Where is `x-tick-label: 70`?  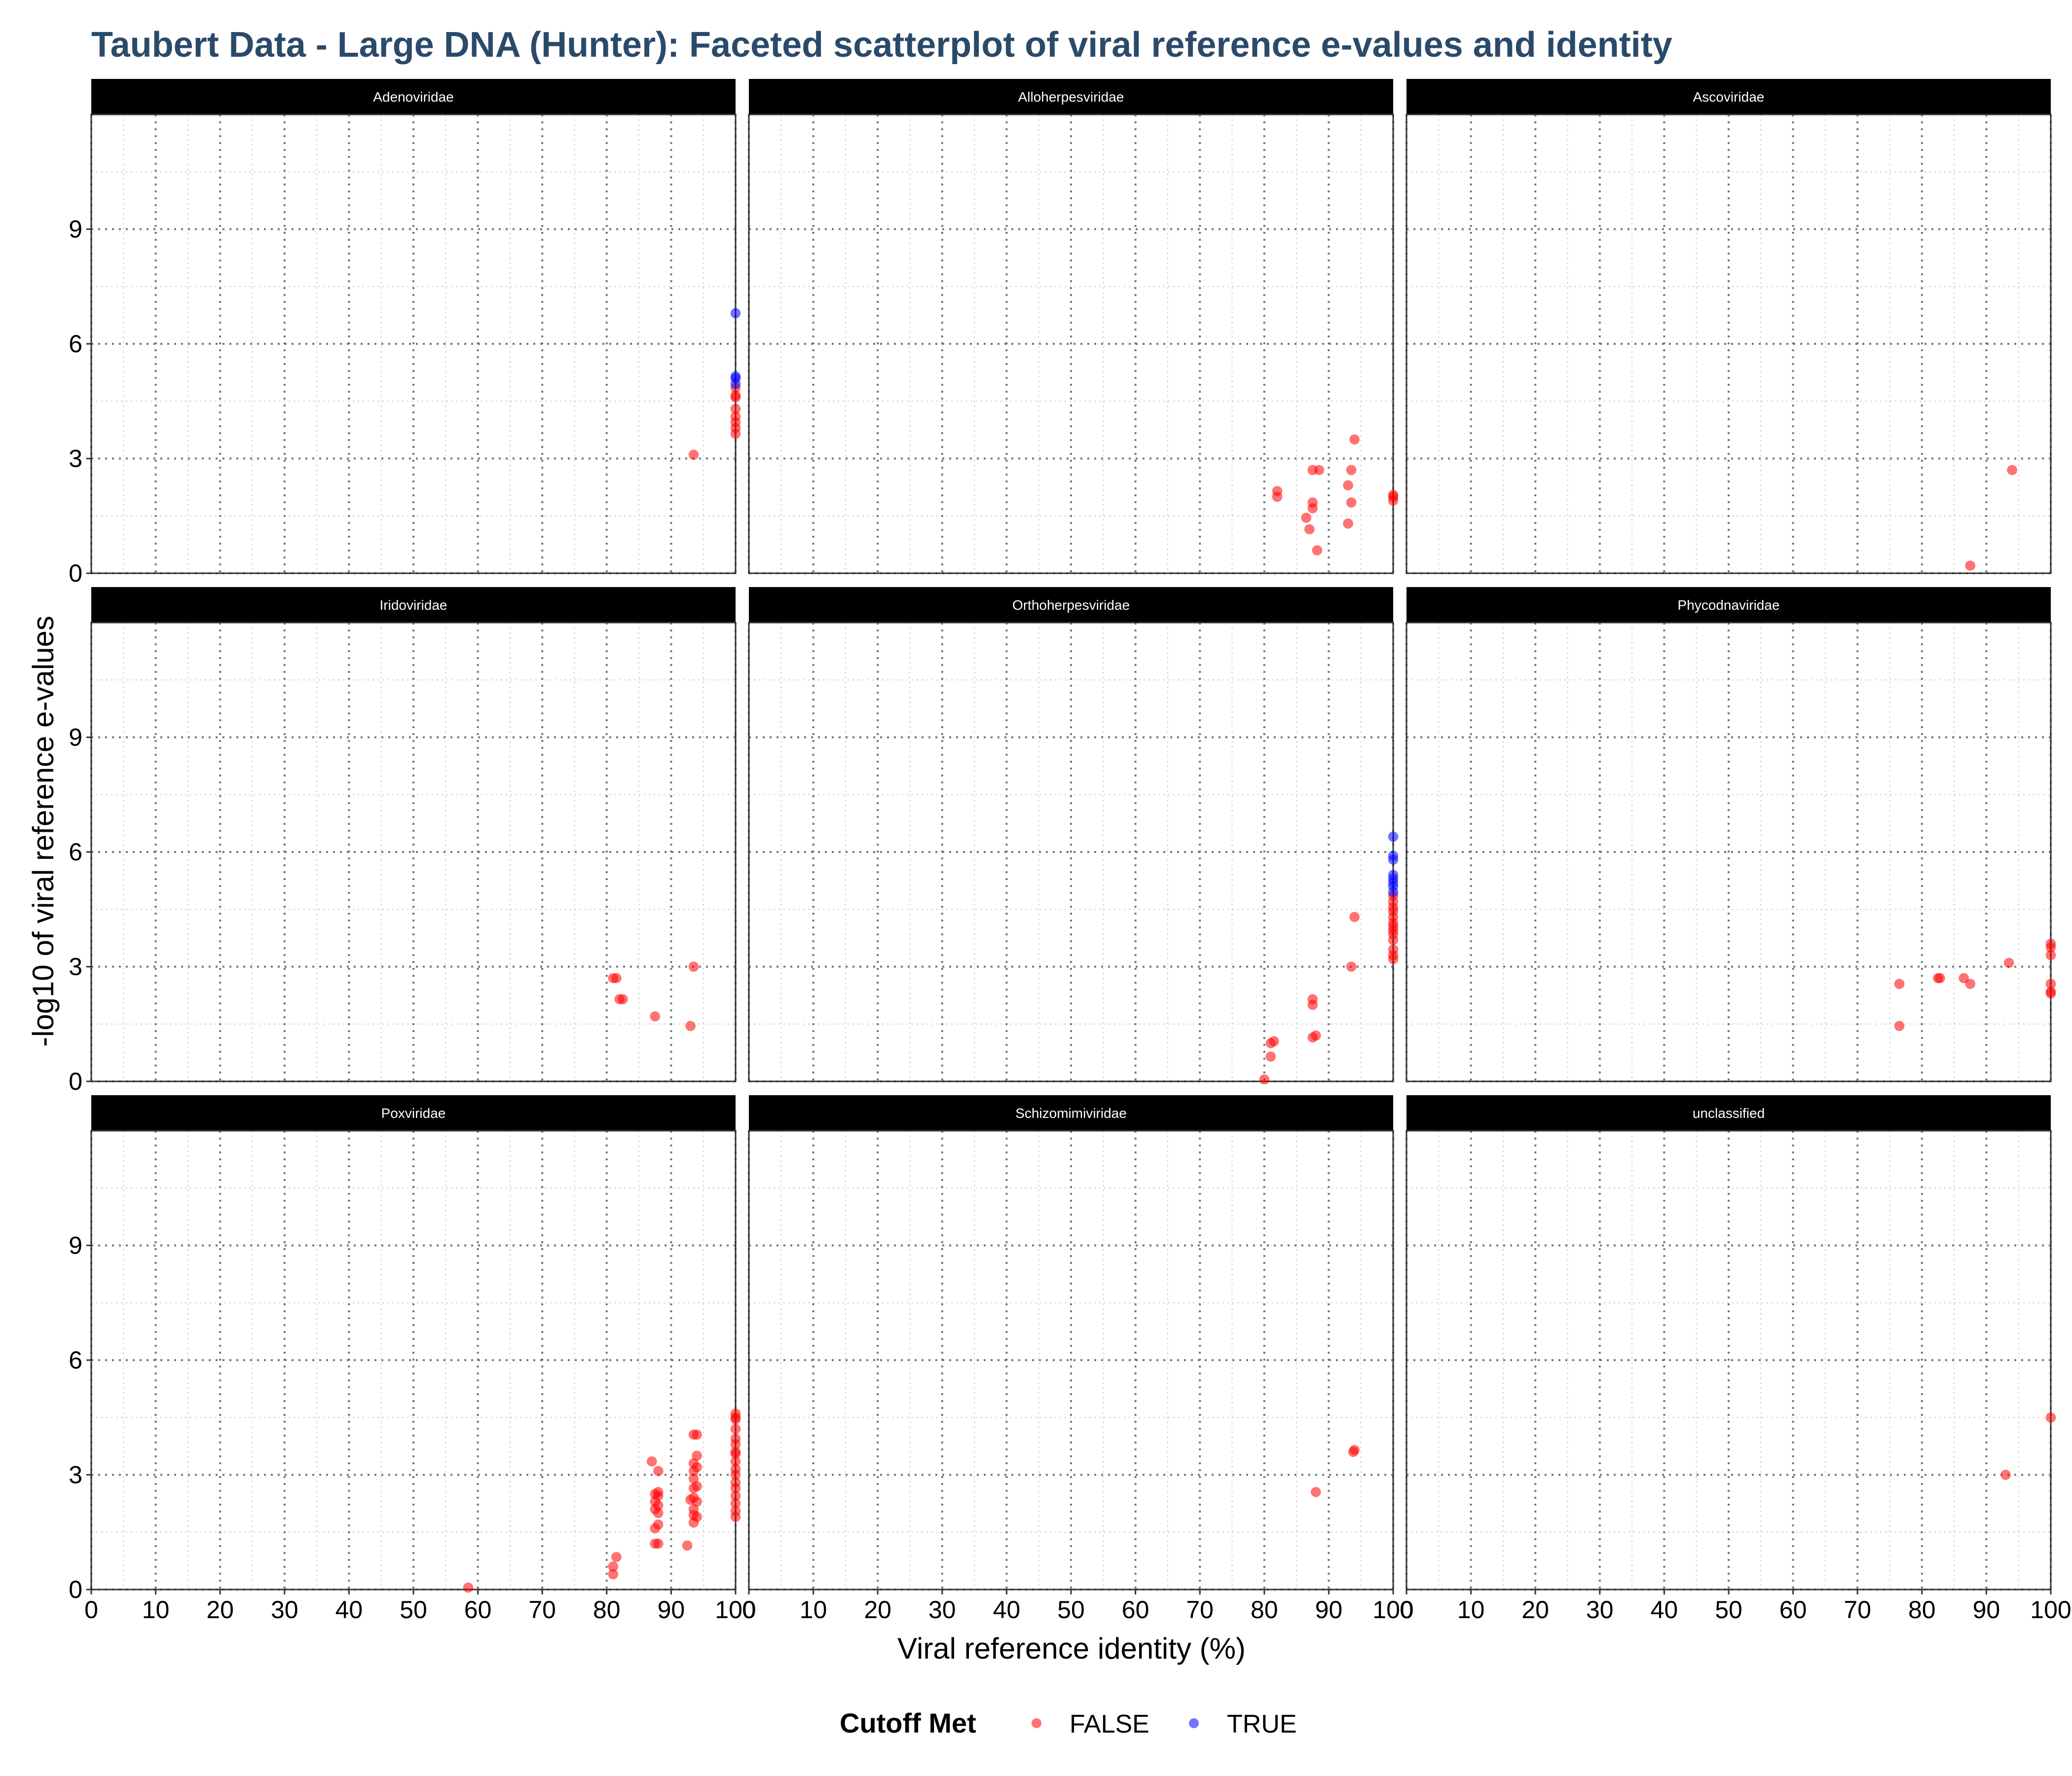 x-tick-label: 70 is located at coordinates (1200, 1610).